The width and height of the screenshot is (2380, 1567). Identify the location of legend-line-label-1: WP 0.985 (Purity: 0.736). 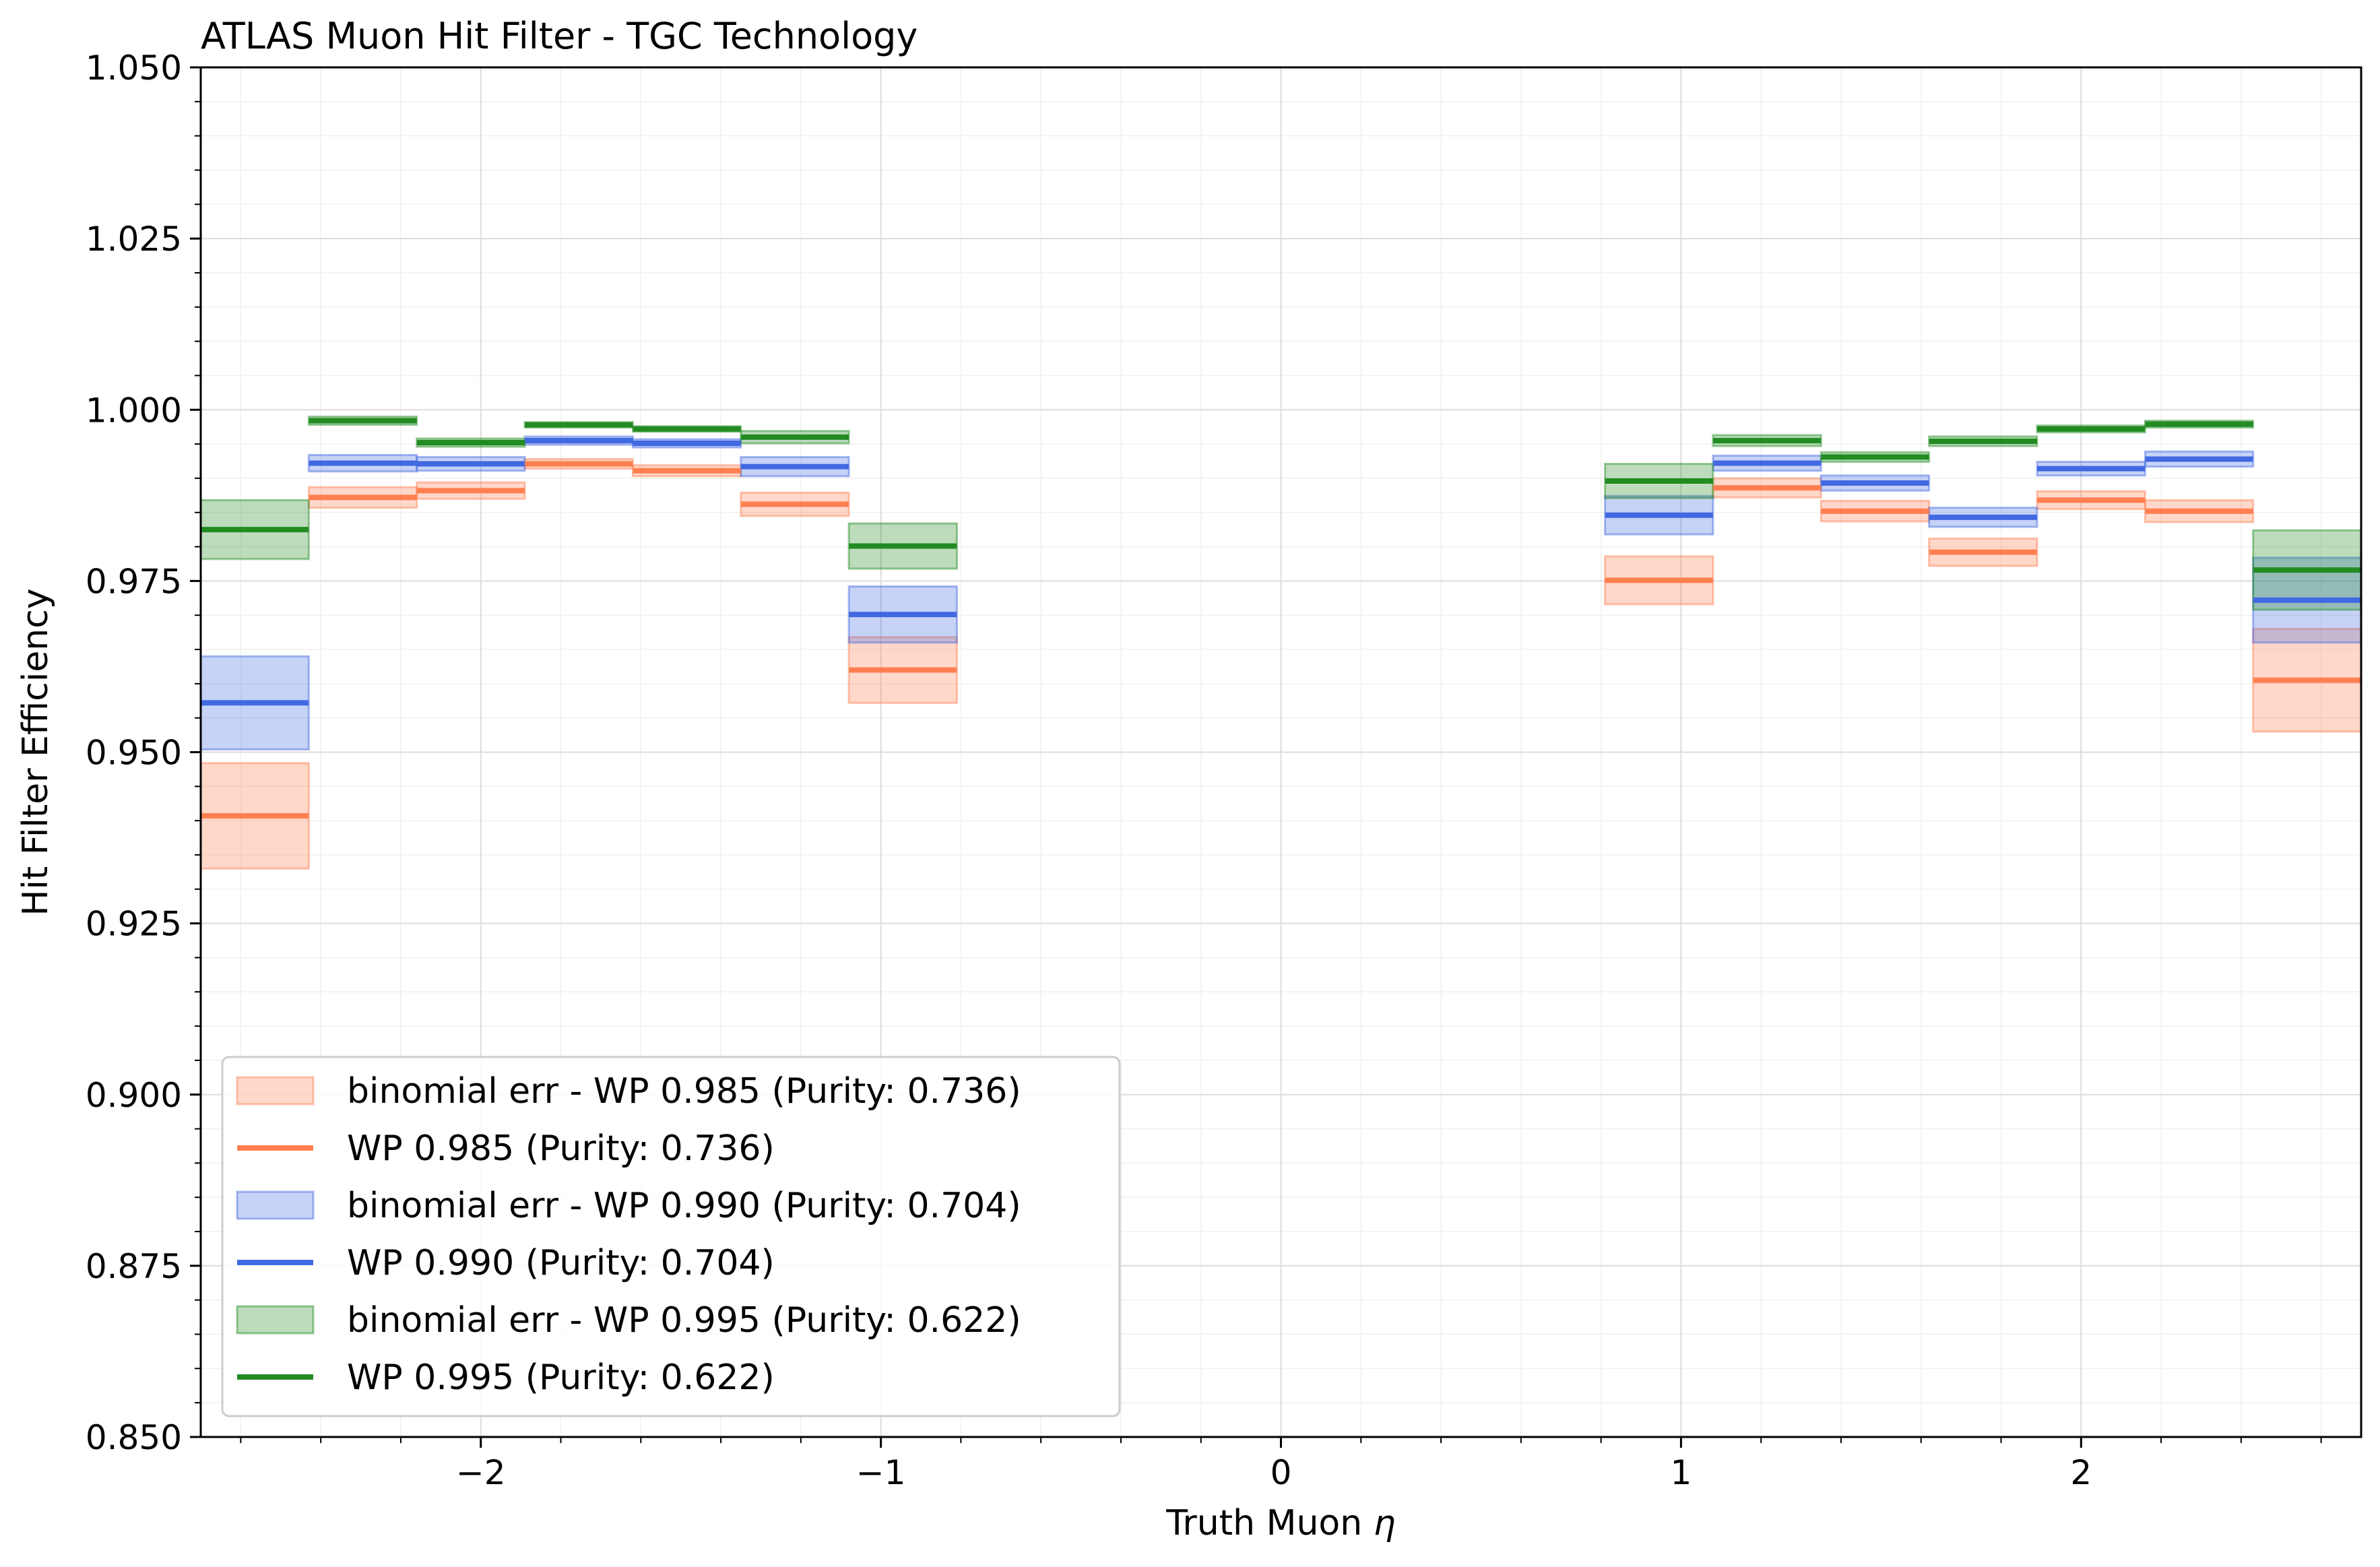
(561, 1148).